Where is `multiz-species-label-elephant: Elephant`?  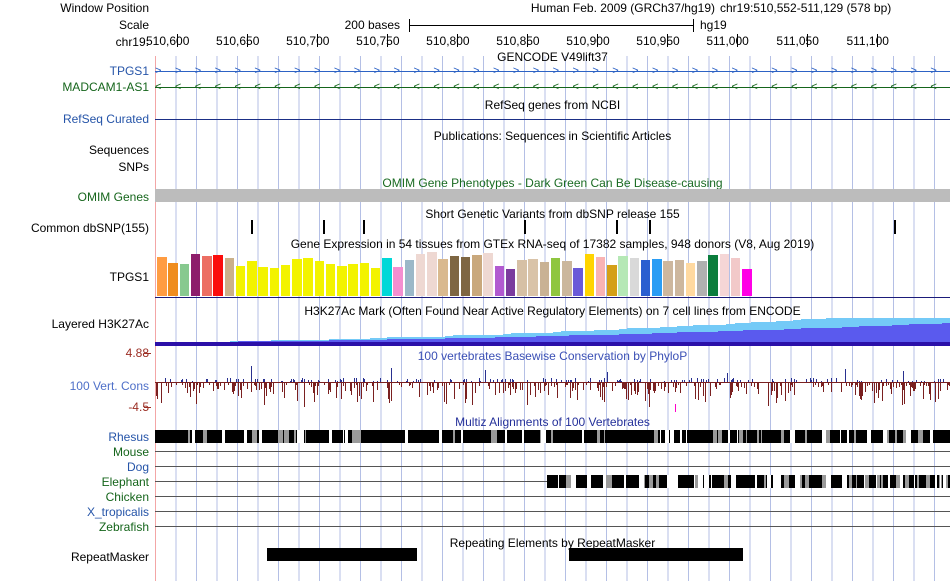 multiz-species-label-elephant: Elephant is located at coordinates (125, 482).